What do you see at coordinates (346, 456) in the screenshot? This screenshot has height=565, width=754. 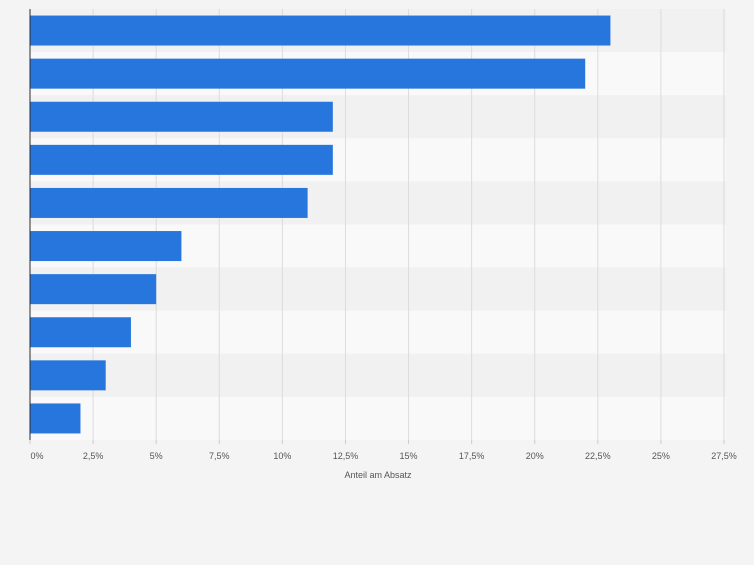 I see `x-tick-label: 12,5%` at bounding box center [346, 456].